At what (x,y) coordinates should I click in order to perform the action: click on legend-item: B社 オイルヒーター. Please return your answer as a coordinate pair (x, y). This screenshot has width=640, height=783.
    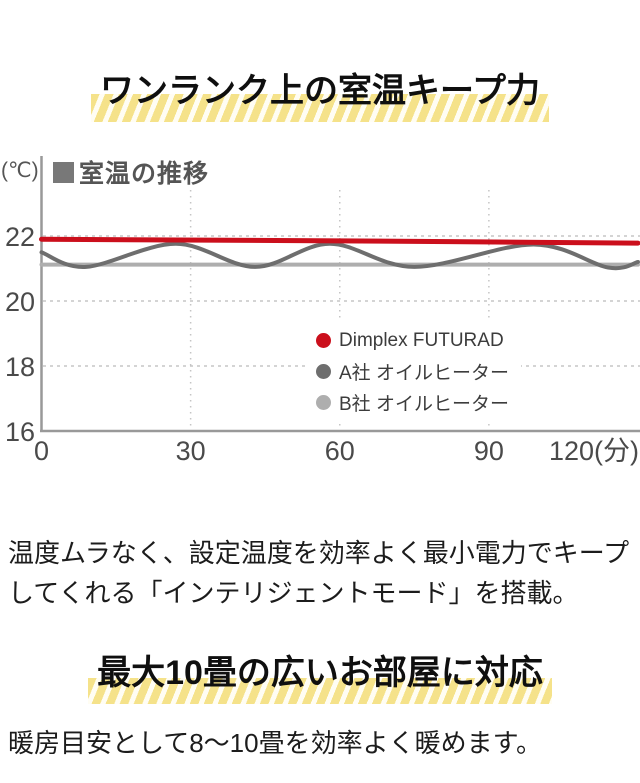
    Looking at the image, I should click on (412, 402).